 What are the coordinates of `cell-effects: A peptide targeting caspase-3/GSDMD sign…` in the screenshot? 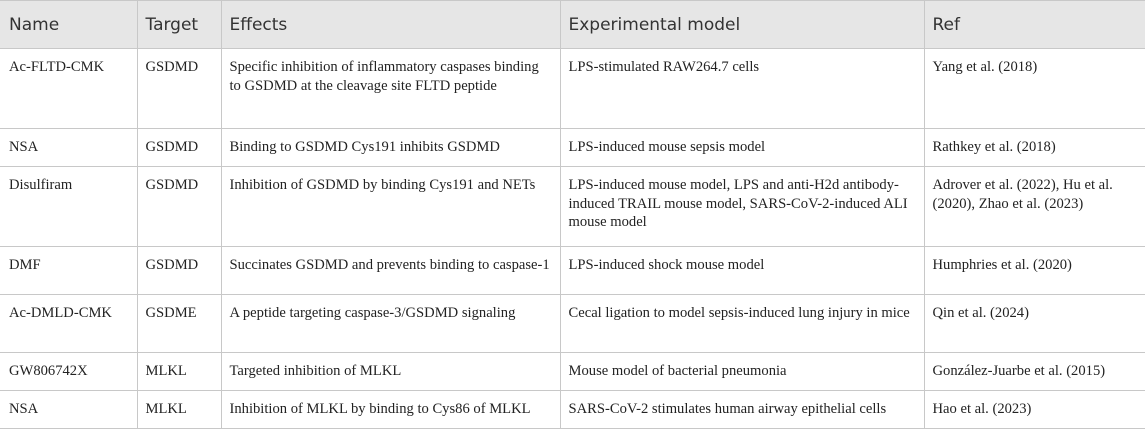 It's located at (390, 323).